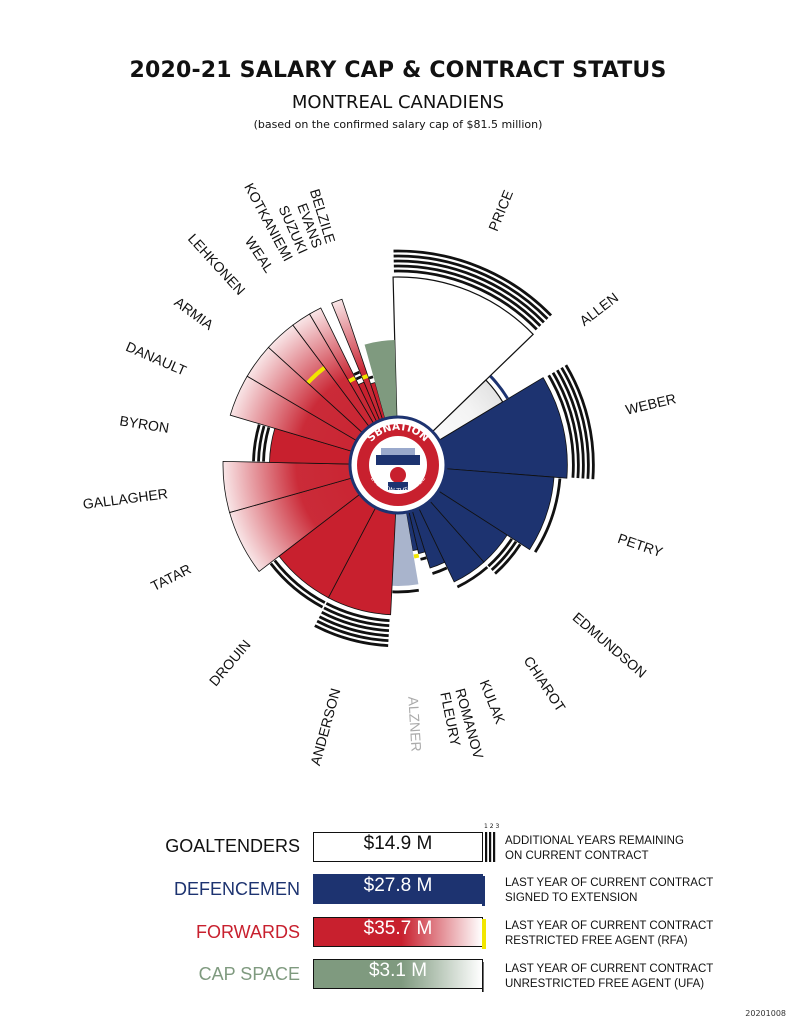 Image resolution: width=796 pixels, height=1024 pixels. What do you see at coordinates (236, 889) in the screenshot?
I see `legend-defencemen-label: DEFENCEMEN` at bounding box center [236, 889].